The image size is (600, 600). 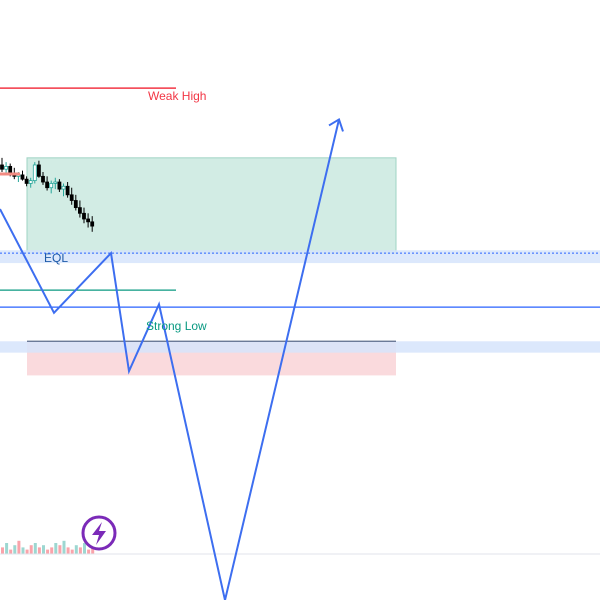 I want to click on strong-low-label: Strong Low, so click(x=176, y=326).